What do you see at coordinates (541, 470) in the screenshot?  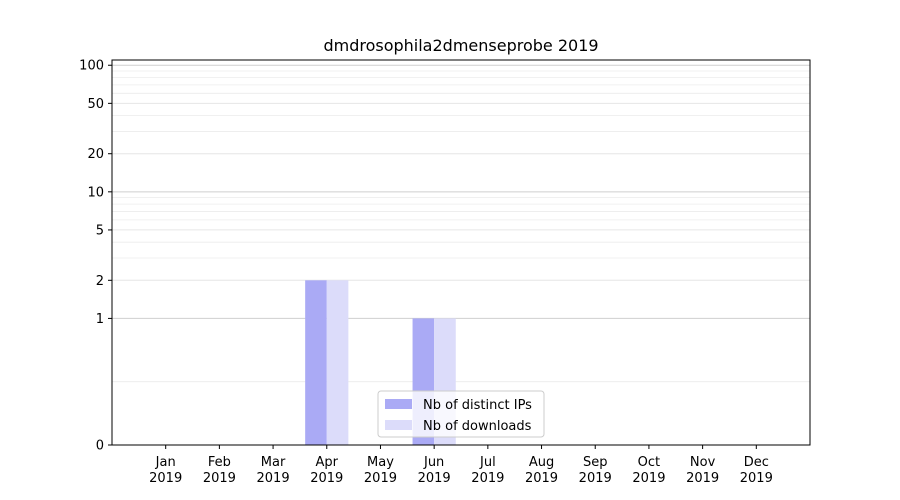 I see `x-tick-label: Aug 2019` at bounding box center [541, 470].